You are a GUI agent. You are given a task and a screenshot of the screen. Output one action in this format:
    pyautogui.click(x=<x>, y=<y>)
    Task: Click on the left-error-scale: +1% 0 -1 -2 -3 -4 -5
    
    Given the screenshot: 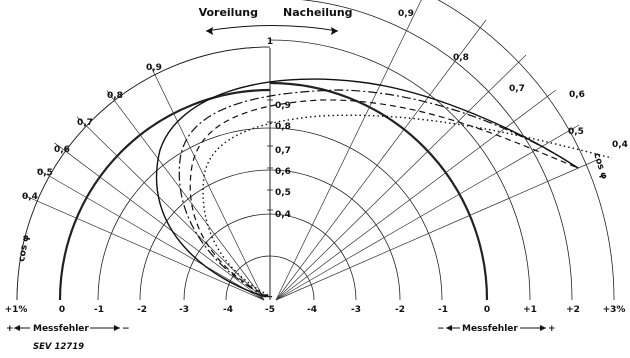 What is the action you would take?
    pyautogui.click(x=140, y=310)
    